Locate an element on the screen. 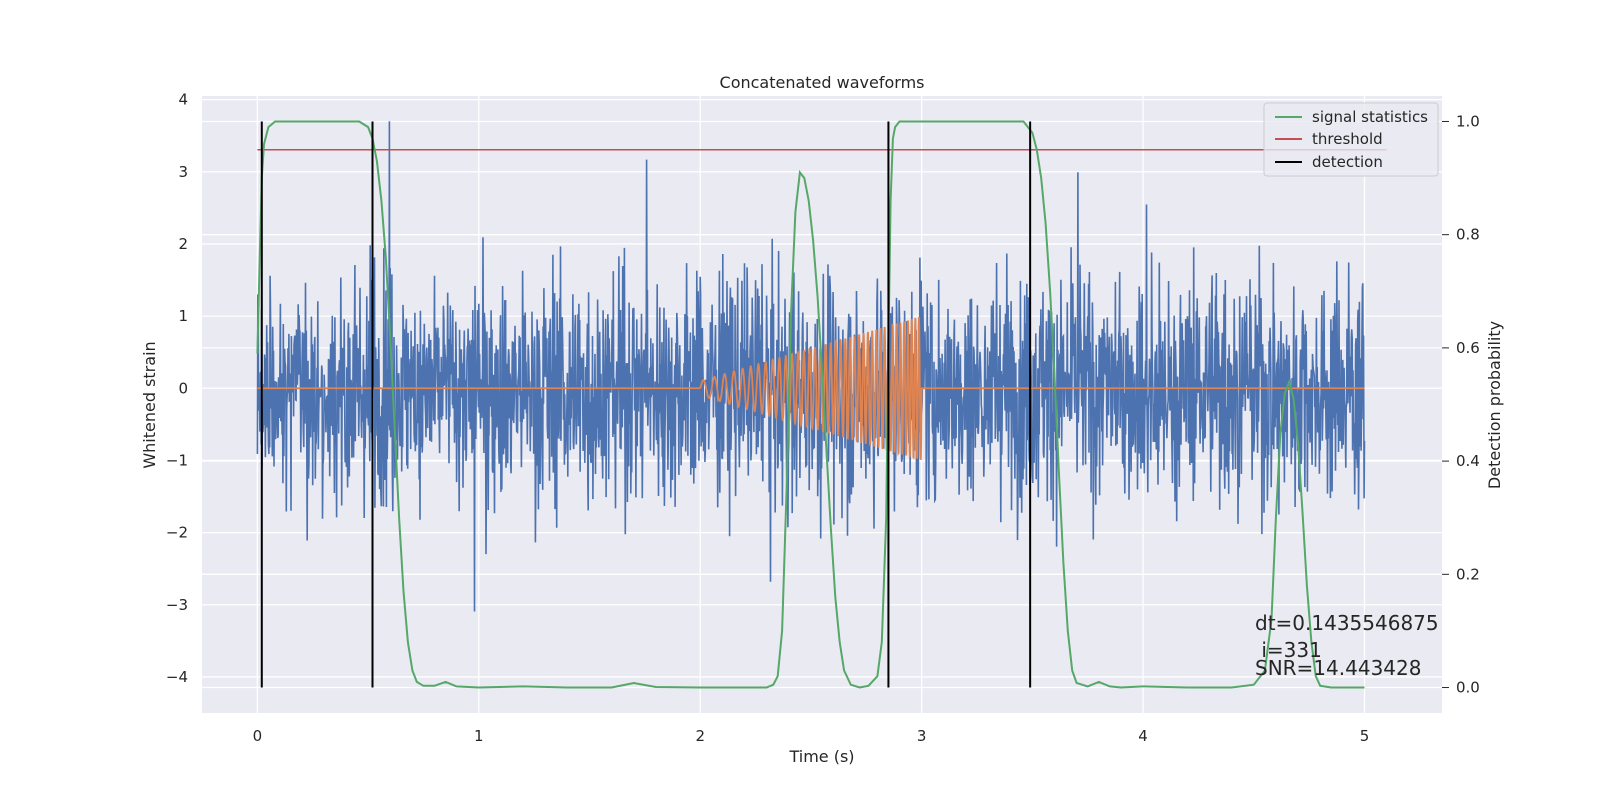  y-tick-label: 3 is located at coordinates (183, 172).